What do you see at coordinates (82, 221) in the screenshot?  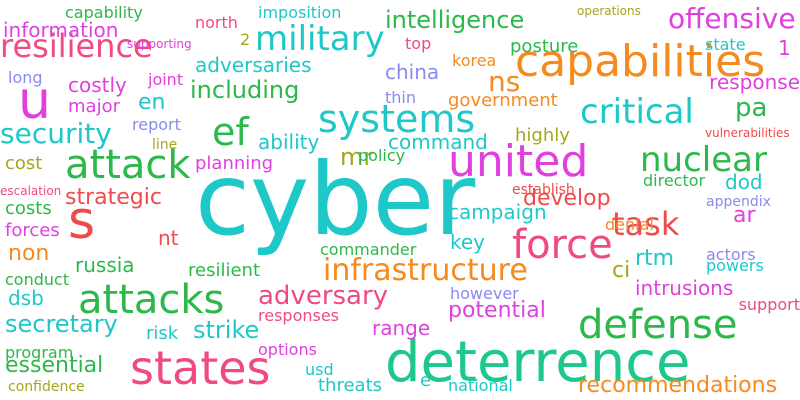 I see `cloud-word-s: s` at bounding box center [82, 221].